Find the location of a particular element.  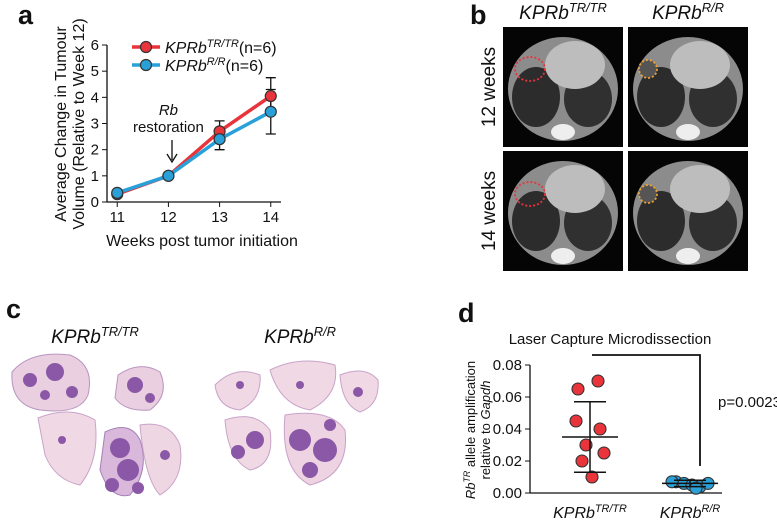

y-tick-label: 4 is located at coordinates (95, 97).